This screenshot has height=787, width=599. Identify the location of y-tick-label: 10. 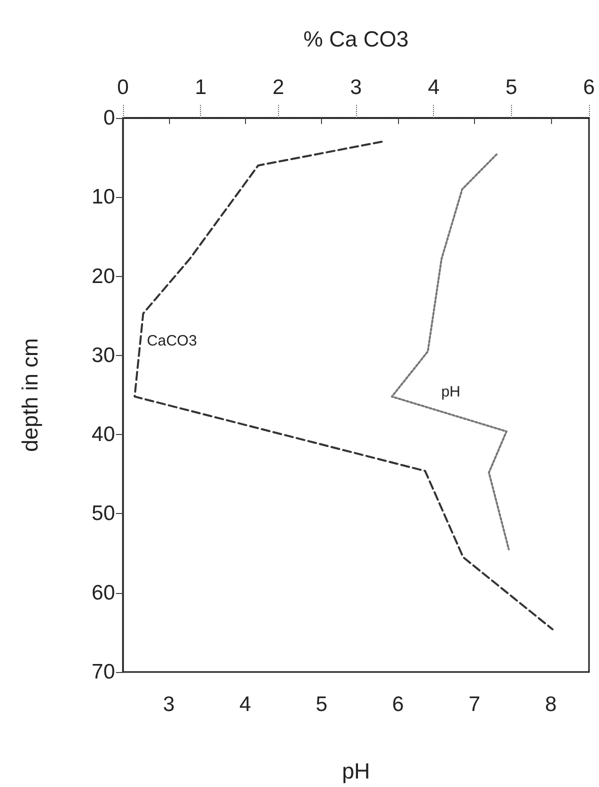
(103, 197).